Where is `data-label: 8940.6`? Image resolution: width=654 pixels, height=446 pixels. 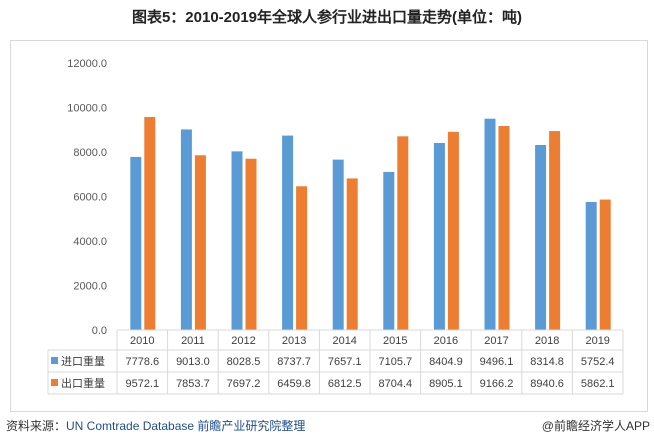
data-label: 8940.6 is located at coordinates (547, 384).